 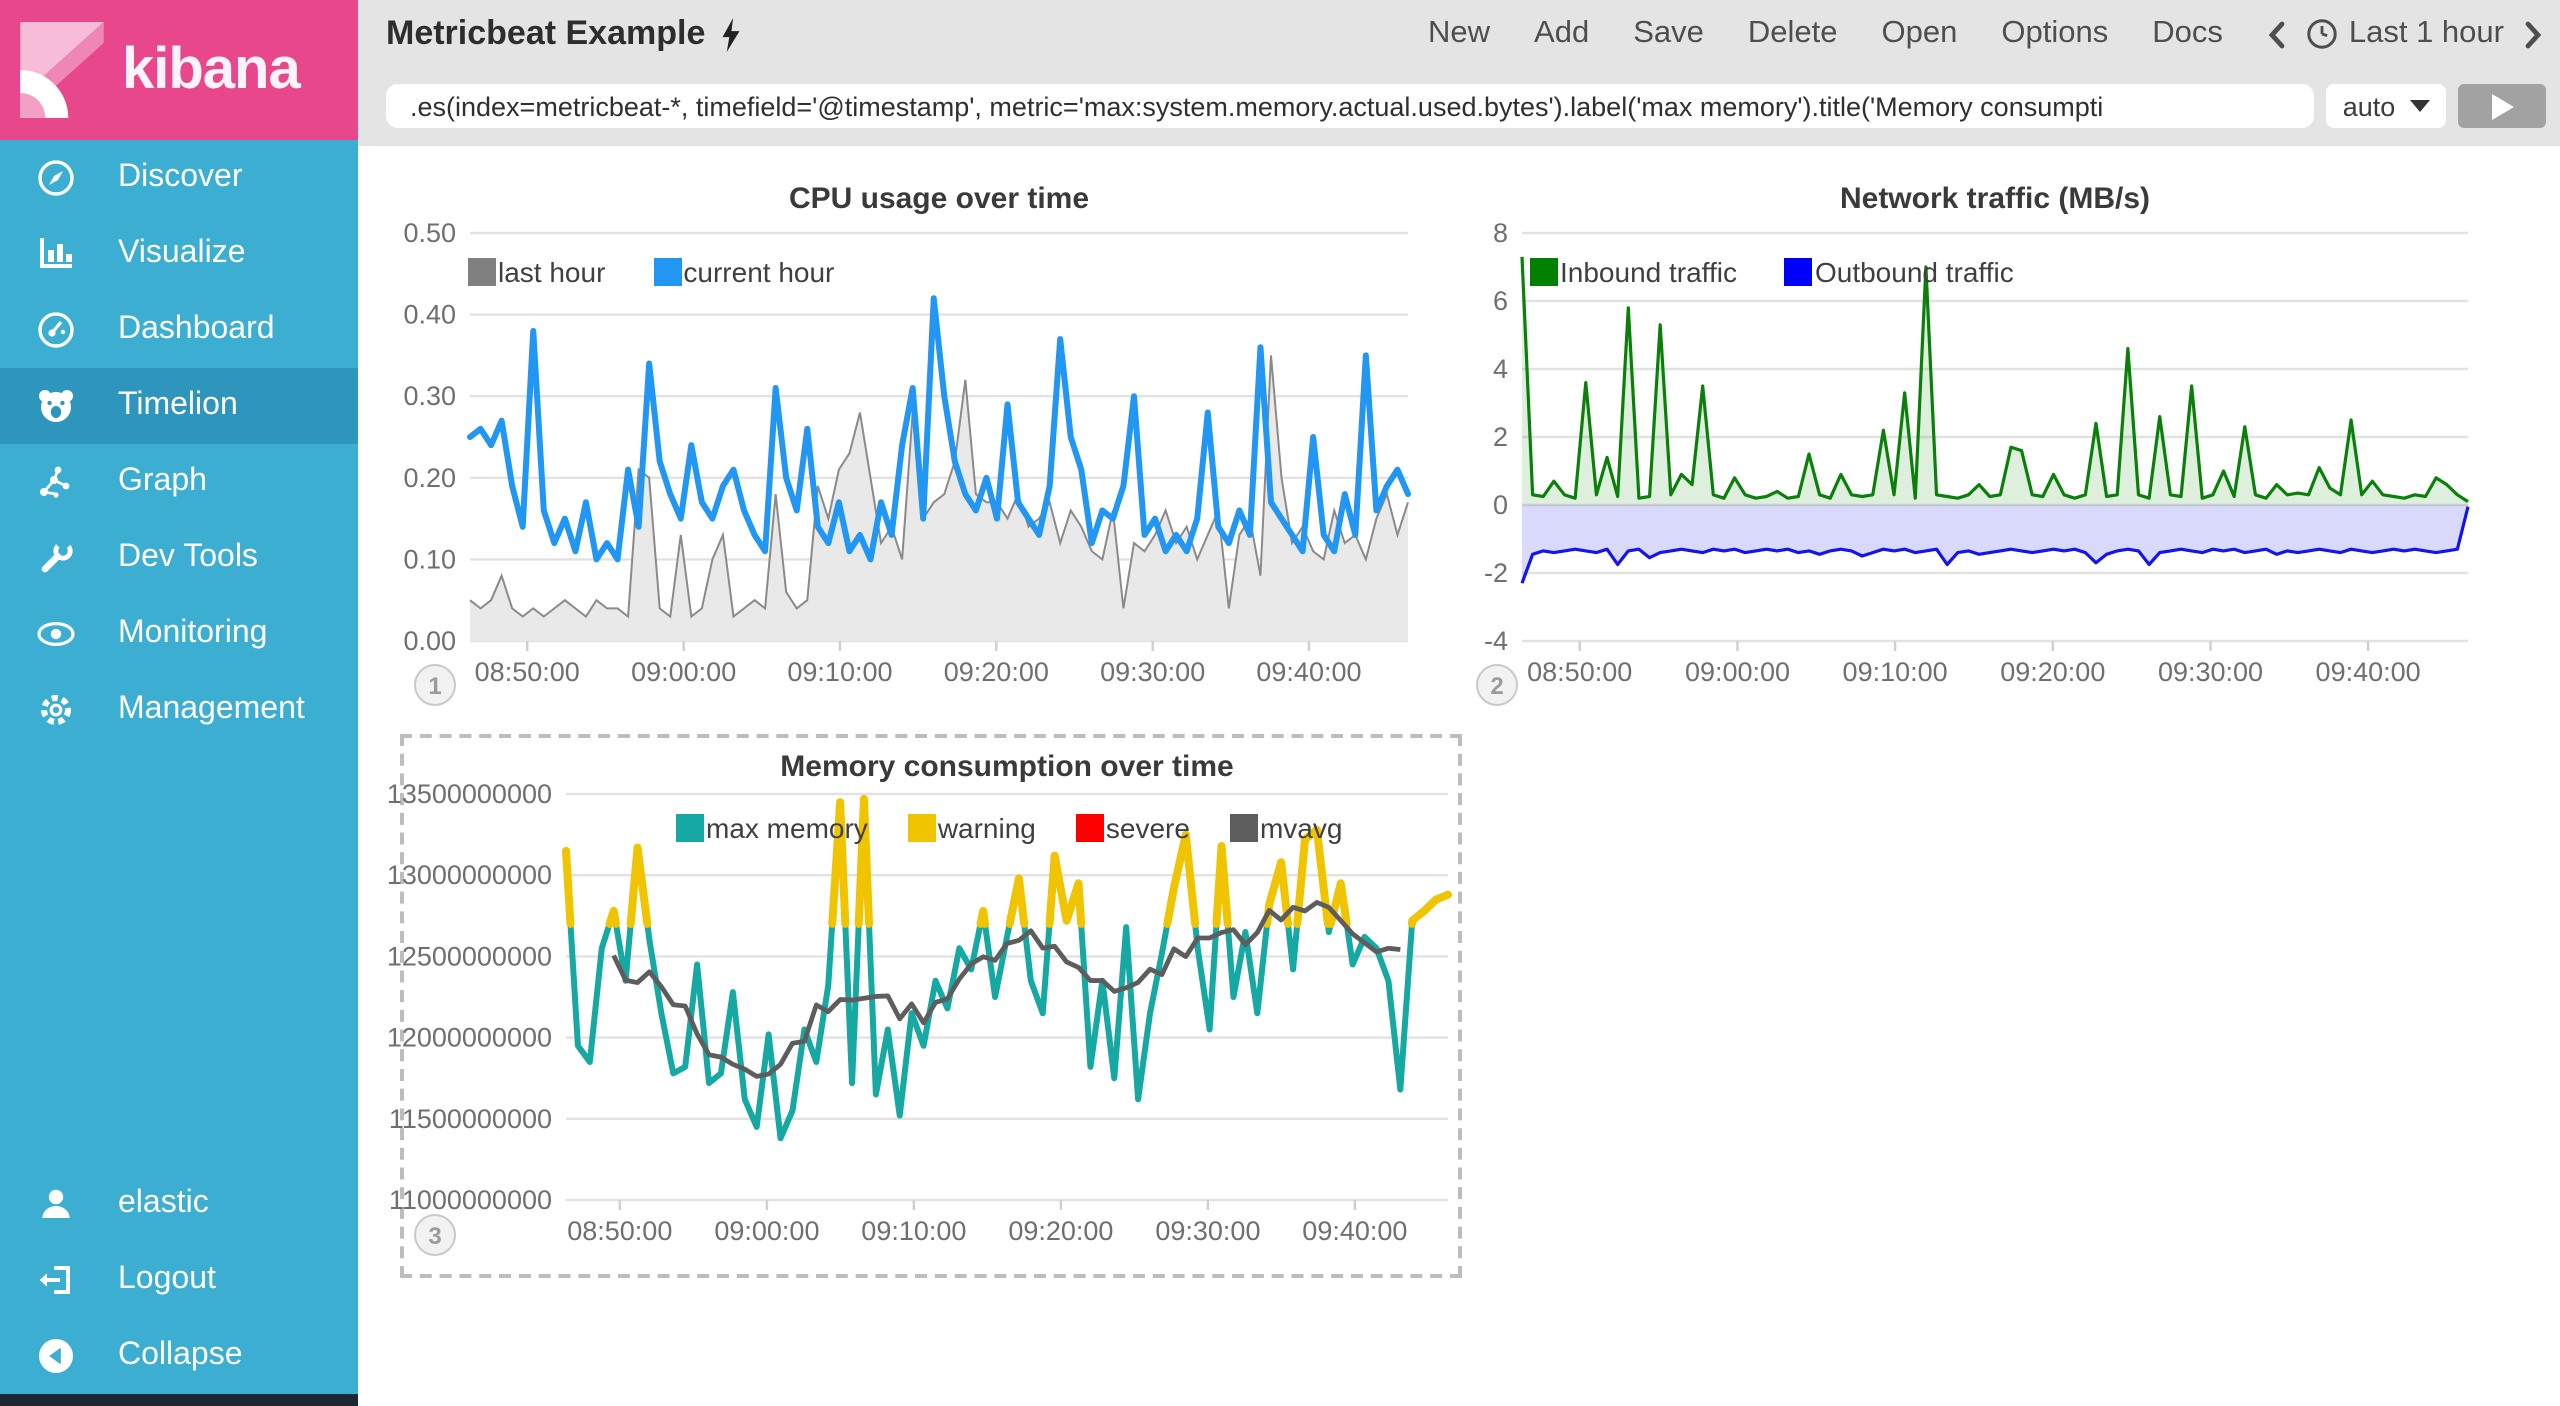 What do you see at coordinates (1899, 272) in the screenshot?
I see `legend-item: Outbound traffic` at bounding box center [1899, 272].